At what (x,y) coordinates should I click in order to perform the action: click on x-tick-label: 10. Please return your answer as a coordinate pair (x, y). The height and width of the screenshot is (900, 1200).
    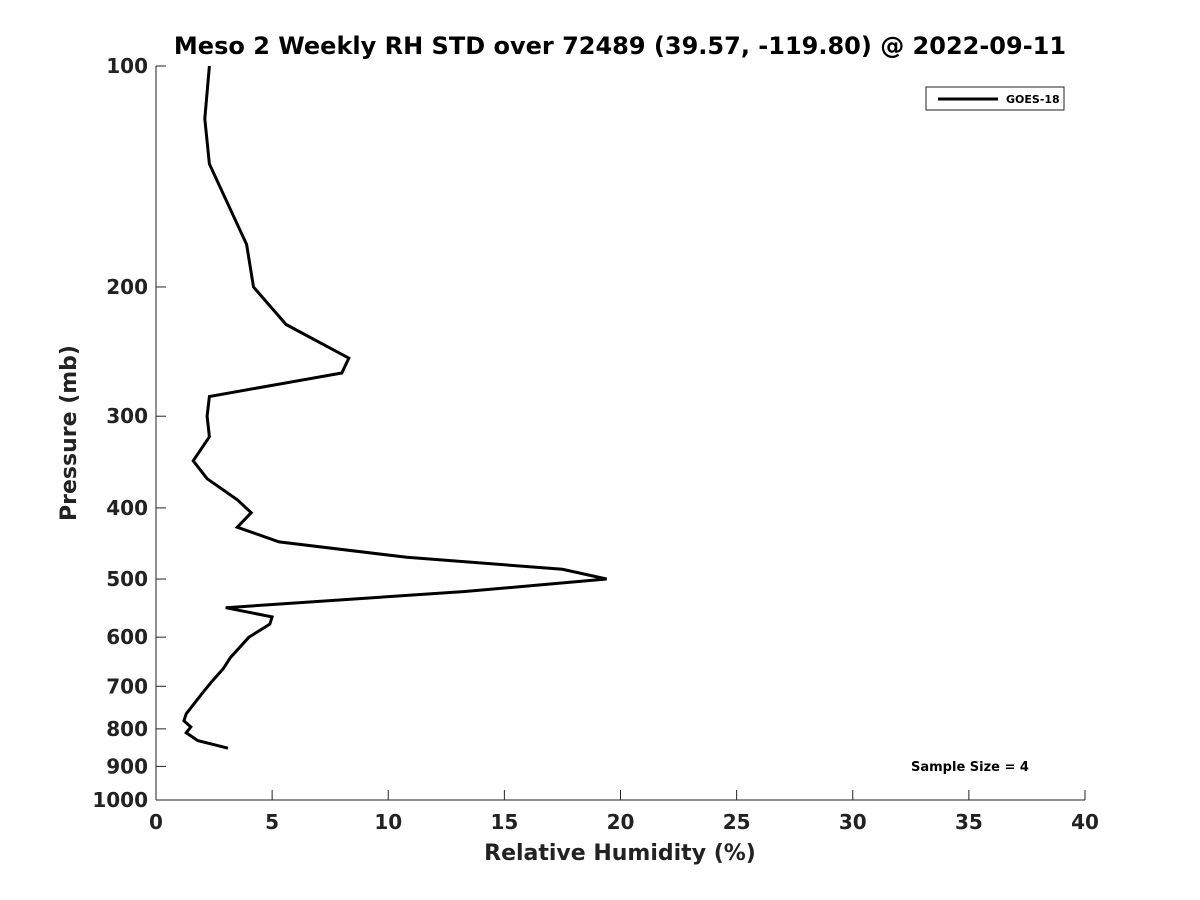
    Looking at the image, I should click on (388, 822).